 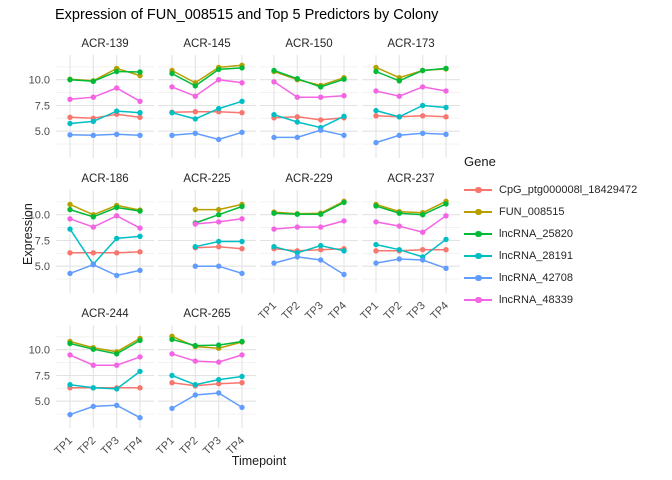 What do you see at coordinates (536, 278) in the screenshot?
I see `legend-label: lncRNA_42708` at bounding box center [536, 278].